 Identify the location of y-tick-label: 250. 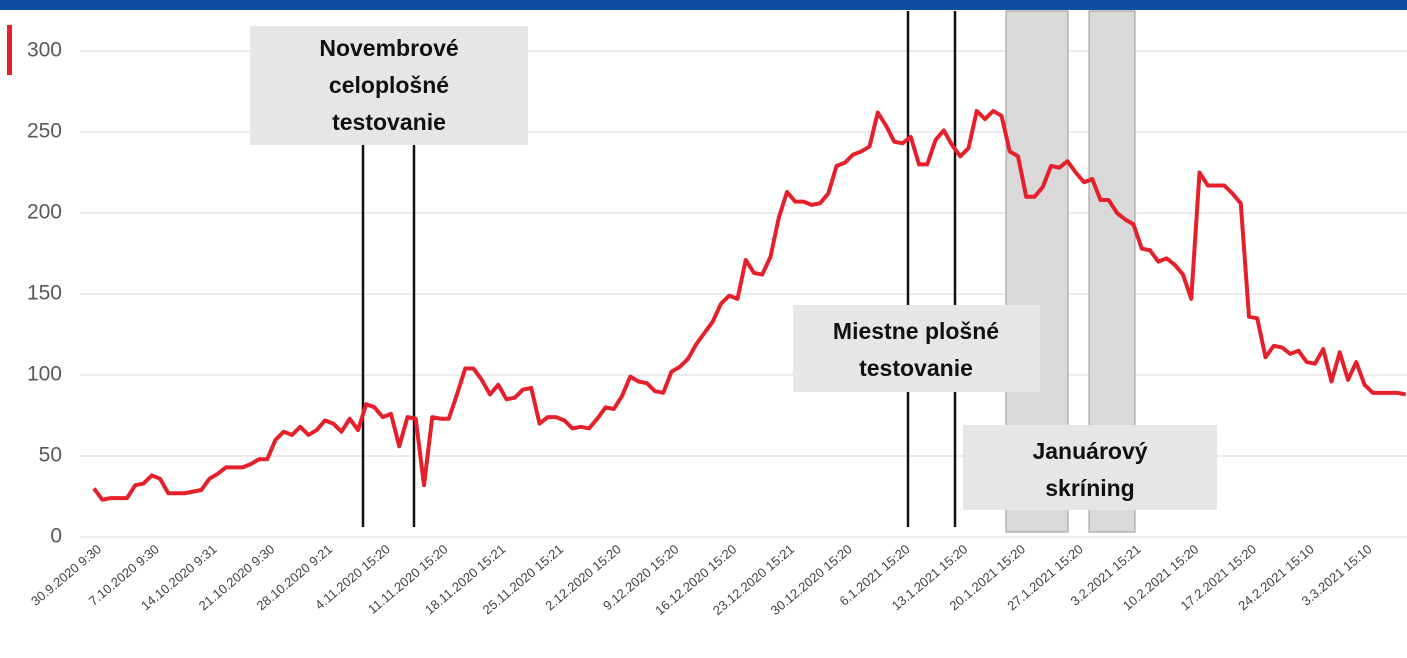
(44, 131).